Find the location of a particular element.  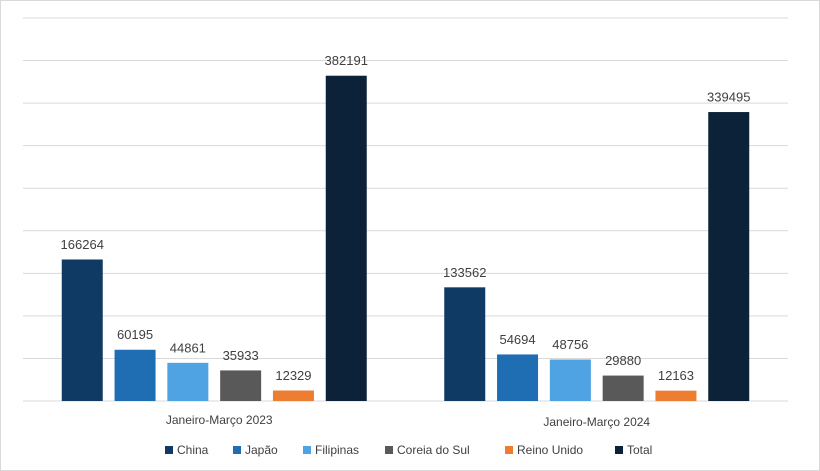

legend-label: Filipinas is located at coordinates (337, 450).